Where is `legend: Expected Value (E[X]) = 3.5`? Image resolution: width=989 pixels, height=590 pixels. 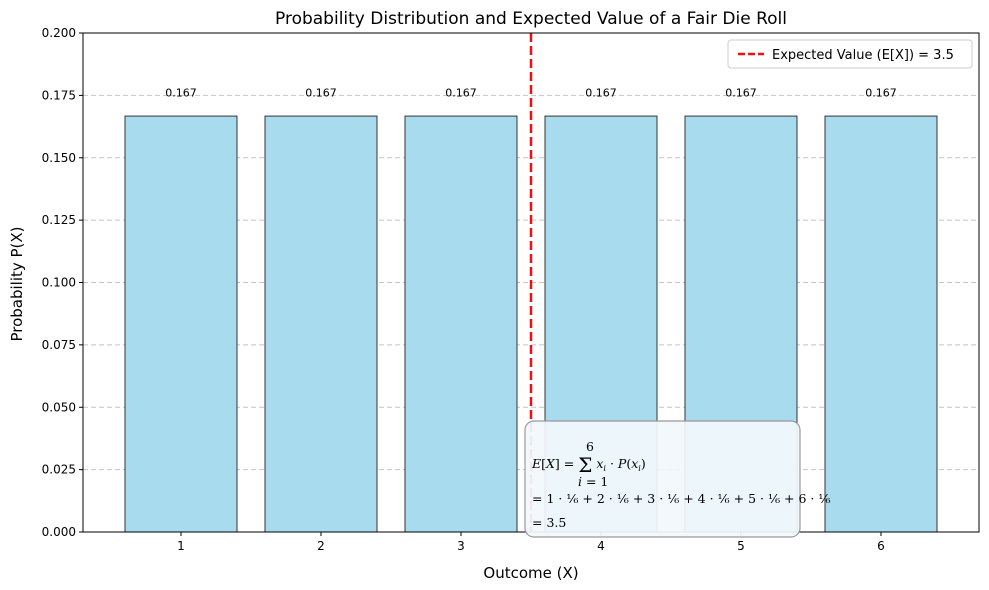
legend: Expected Value (E[X]) = 3.5 is located at coordinates (850, 54).